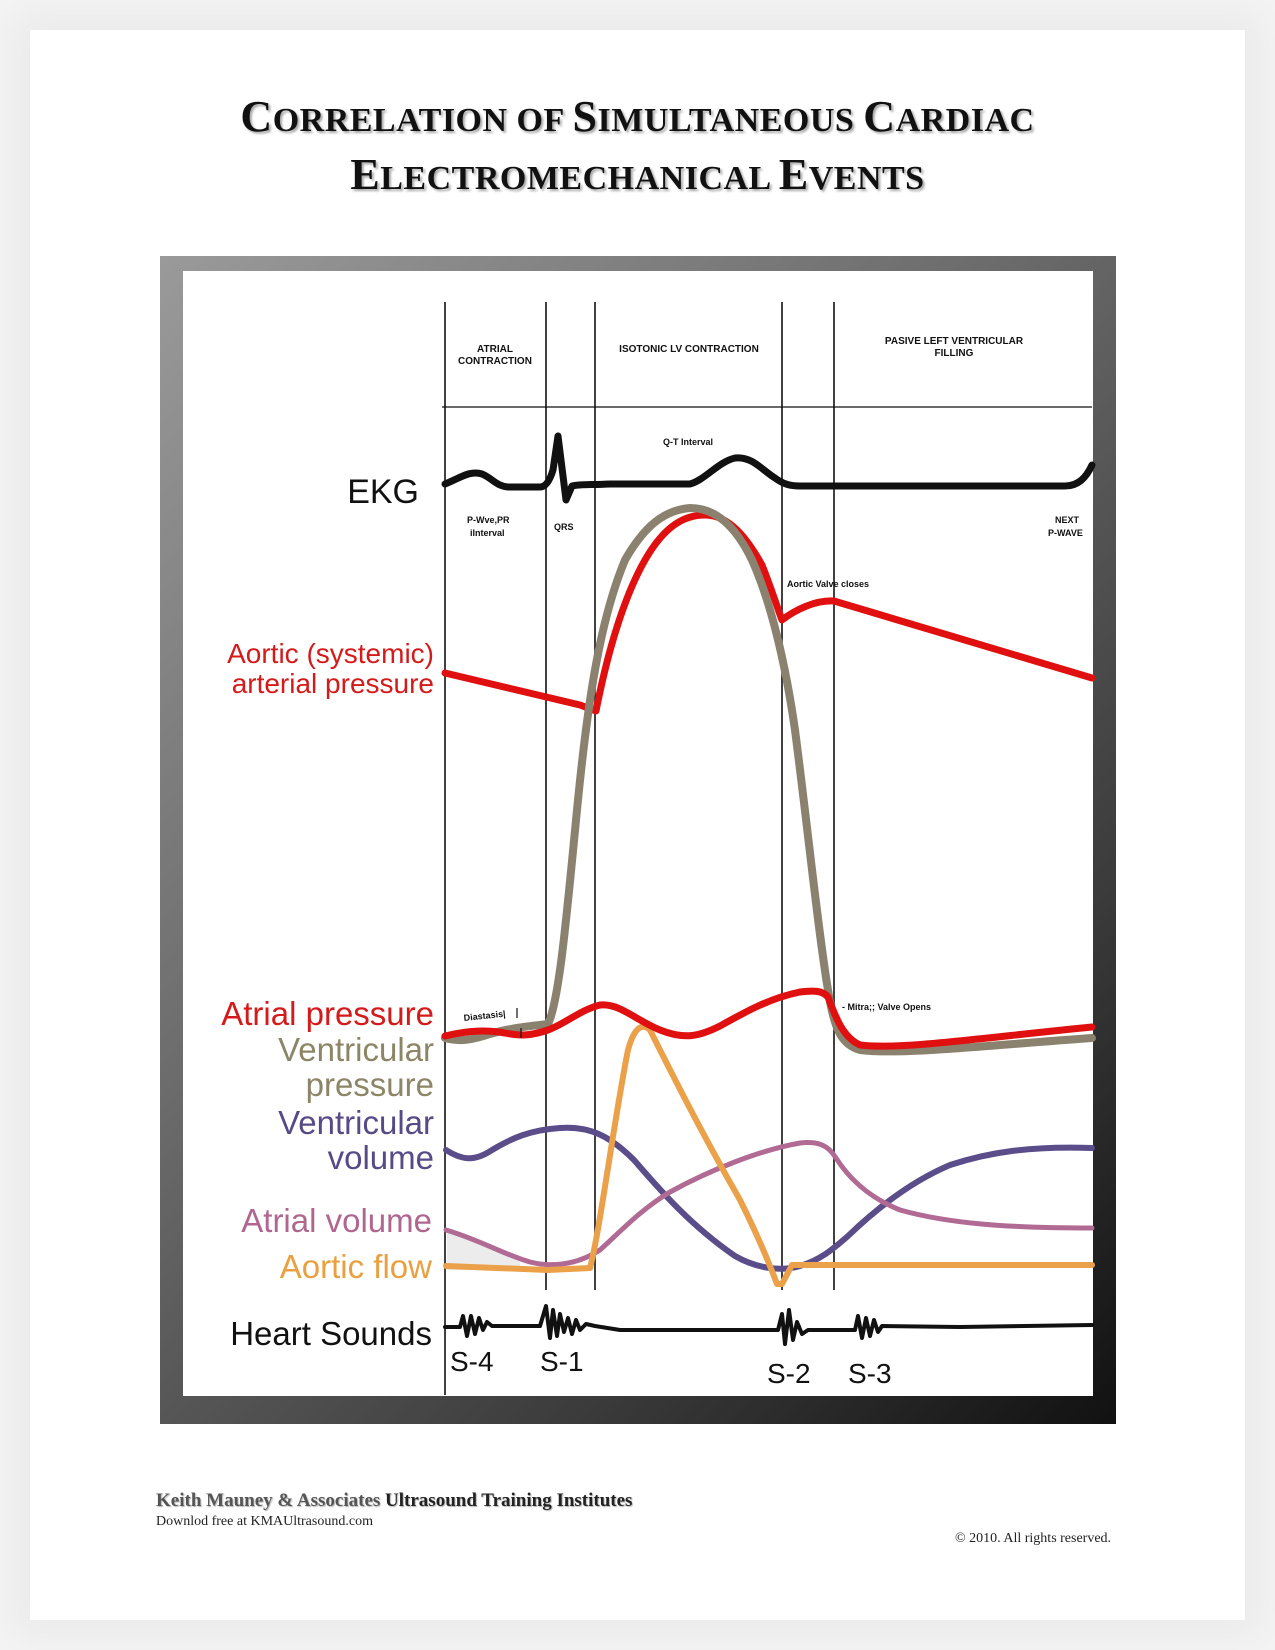  Describe the element at coordinates (488, 520) in the screenshot. I see `pwave-label: P-Wve,PR` at that location.